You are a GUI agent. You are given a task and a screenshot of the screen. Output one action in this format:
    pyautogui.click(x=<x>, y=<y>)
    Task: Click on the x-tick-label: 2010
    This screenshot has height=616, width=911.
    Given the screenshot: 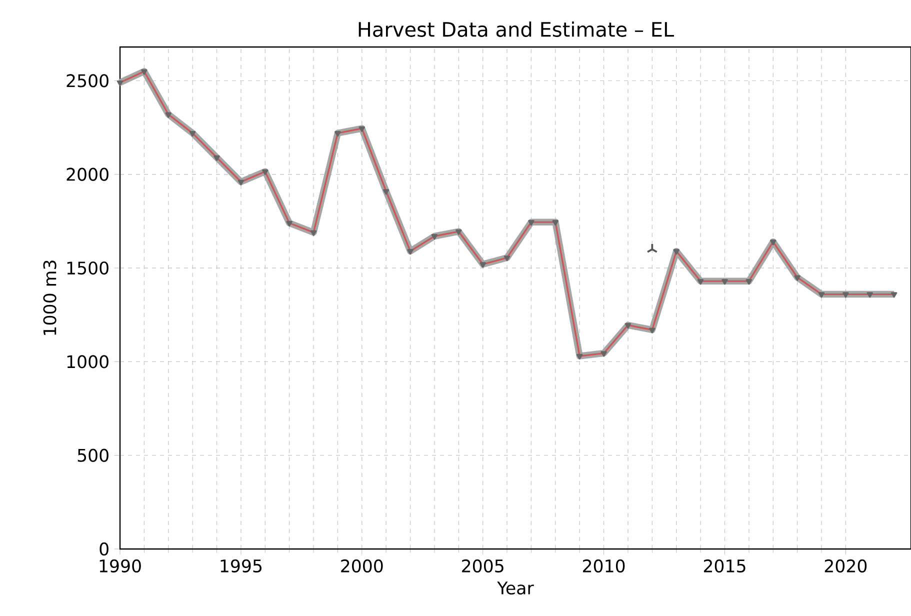 What is the action you would take?
    pyautogui.click(x=604, y=566)
    